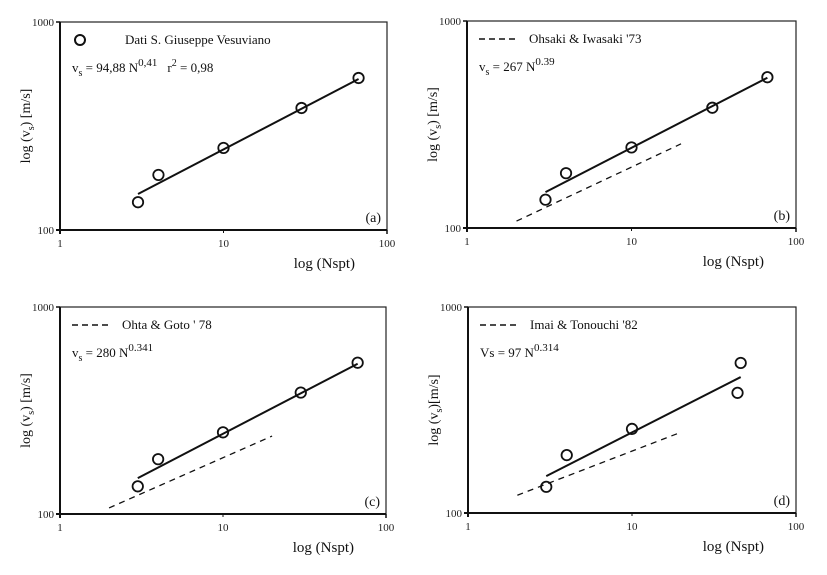 This screenshot has height=575, width=827. I want to click on formula-text: vs = 94,88 N0,41 r2 = 0,98, so click(142, 68).